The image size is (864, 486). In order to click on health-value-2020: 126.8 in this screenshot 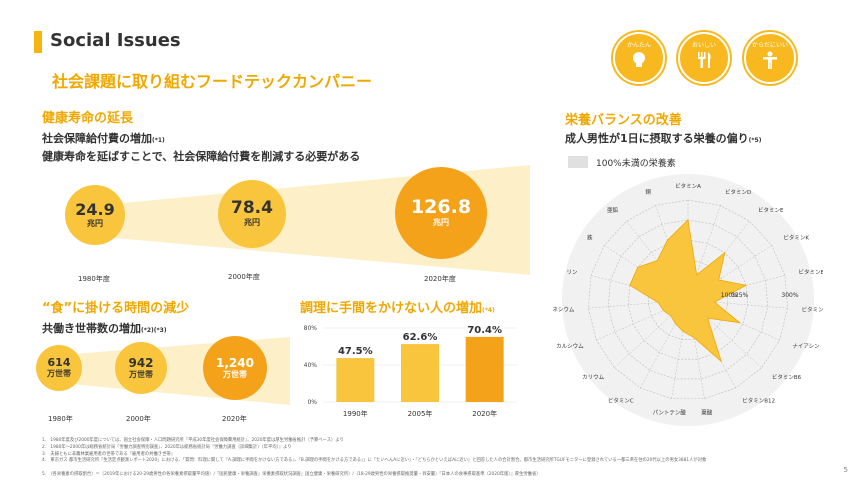, I will do `click(441, 207)`.